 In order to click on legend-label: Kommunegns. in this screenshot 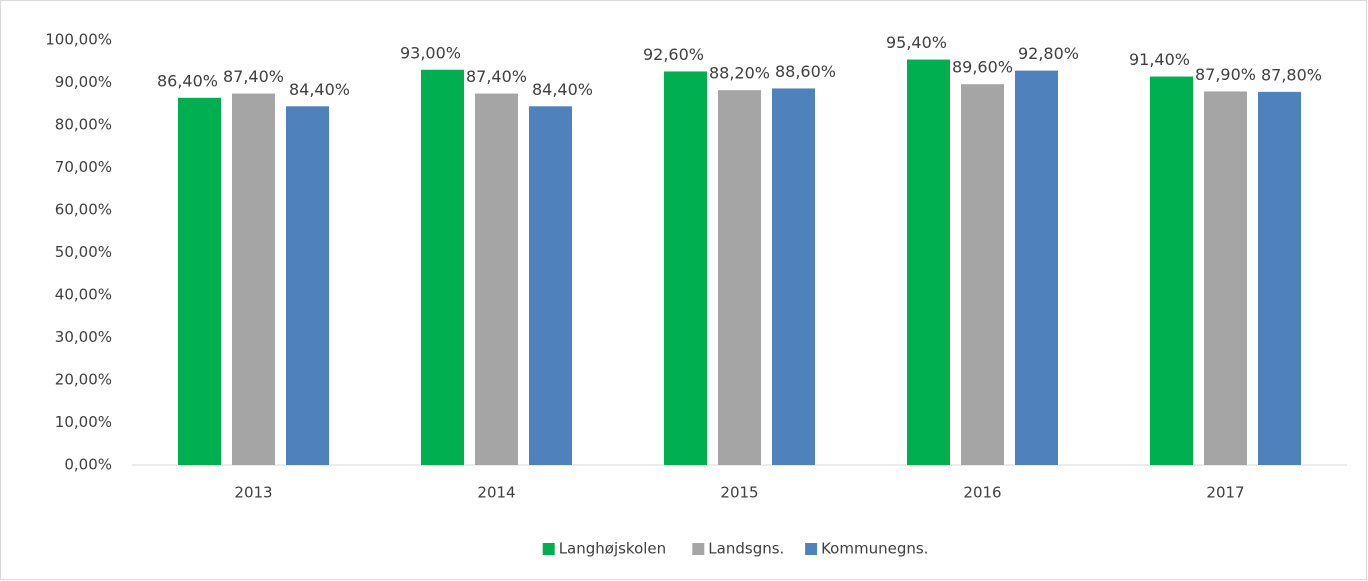, I will do `click(874, 549)`.